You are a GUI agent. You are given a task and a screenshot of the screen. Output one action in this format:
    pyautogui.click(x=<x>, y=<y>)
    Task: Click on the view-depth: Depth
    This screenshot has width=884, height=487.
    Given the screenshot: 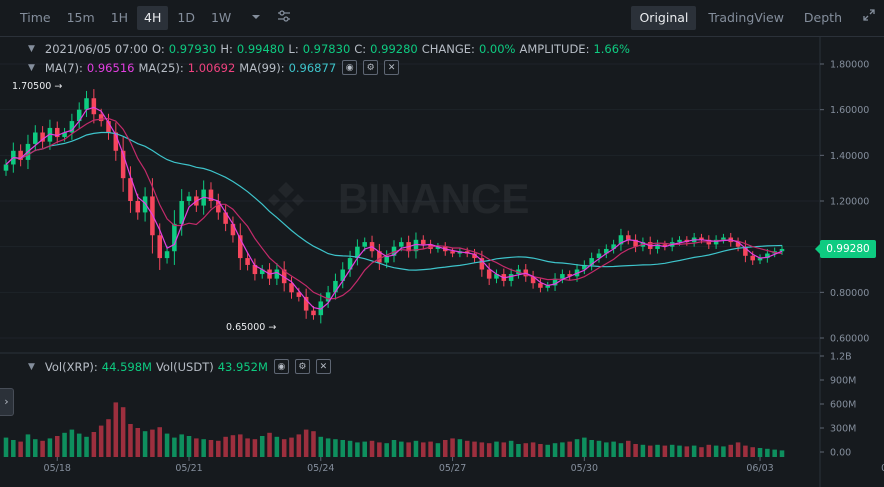 What is the action you would take?
    pyautogui.click(x=822, y=17)
    